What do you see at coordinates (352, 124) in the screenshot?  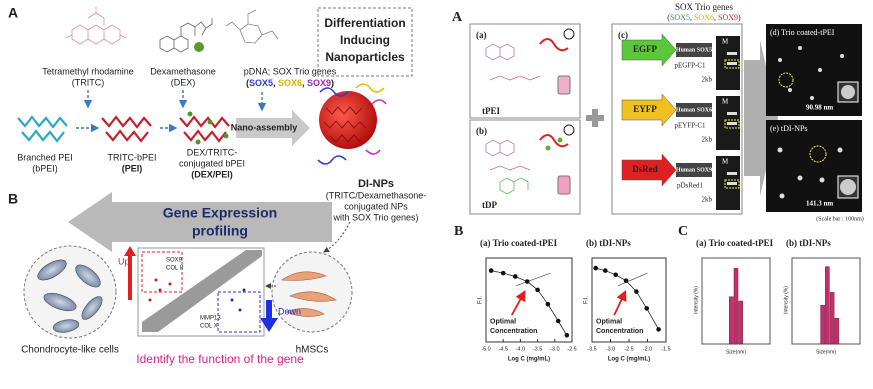 I see `dna-ribbons` at bounding box center [352, 124].